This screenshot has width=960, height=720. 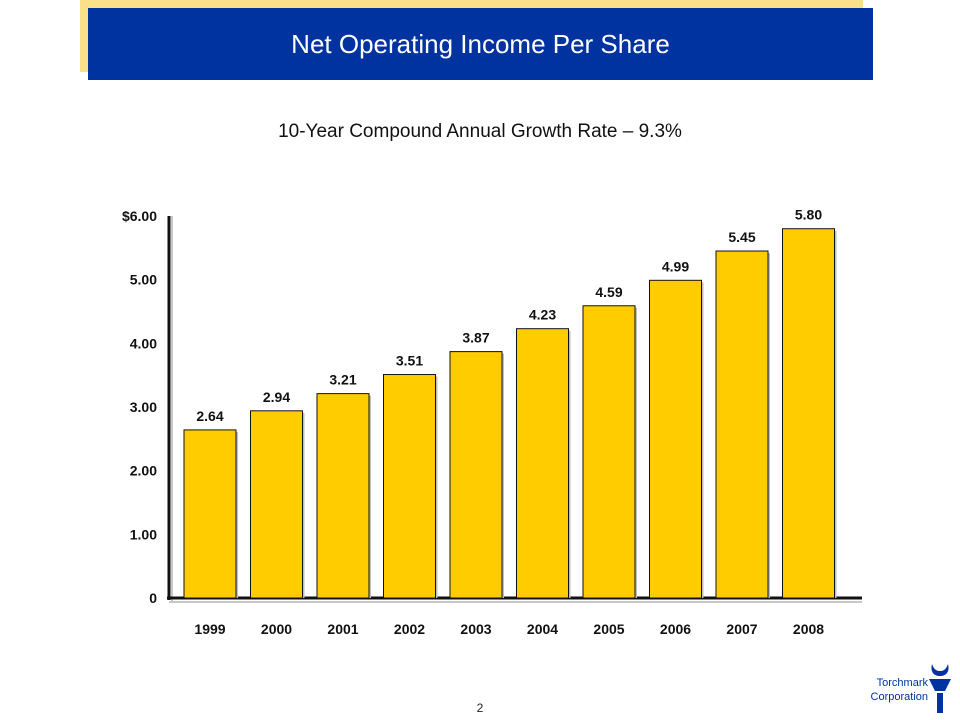 I want to click on bar-value-label: 5.45, so click(x=741, y=237).